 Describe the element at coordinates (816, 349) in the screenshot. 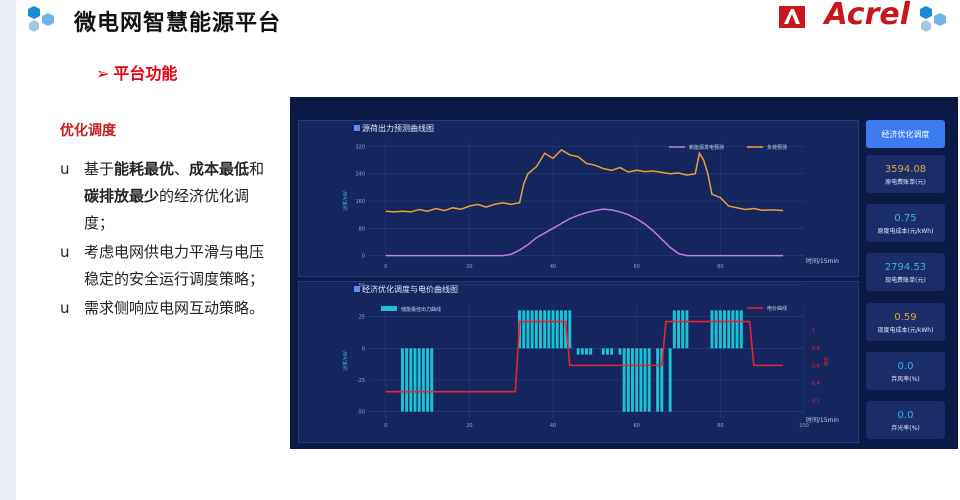

I see `y2-tick-label: 0.8` at that location.